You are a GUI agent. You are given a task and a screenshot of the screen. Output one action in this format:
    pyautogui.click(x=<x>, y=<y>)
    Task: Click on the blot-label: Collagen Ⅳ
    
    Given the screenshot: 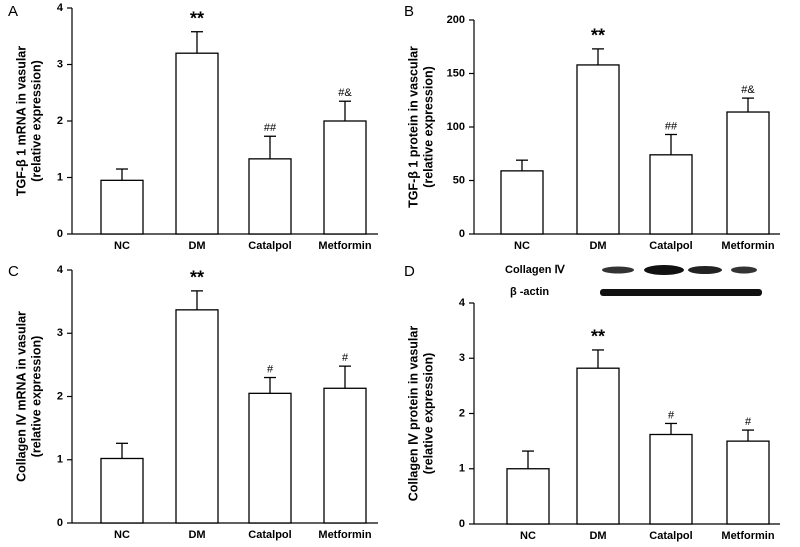 What is the action you would take?
    pyautogui.click(x=535, y=270)
    